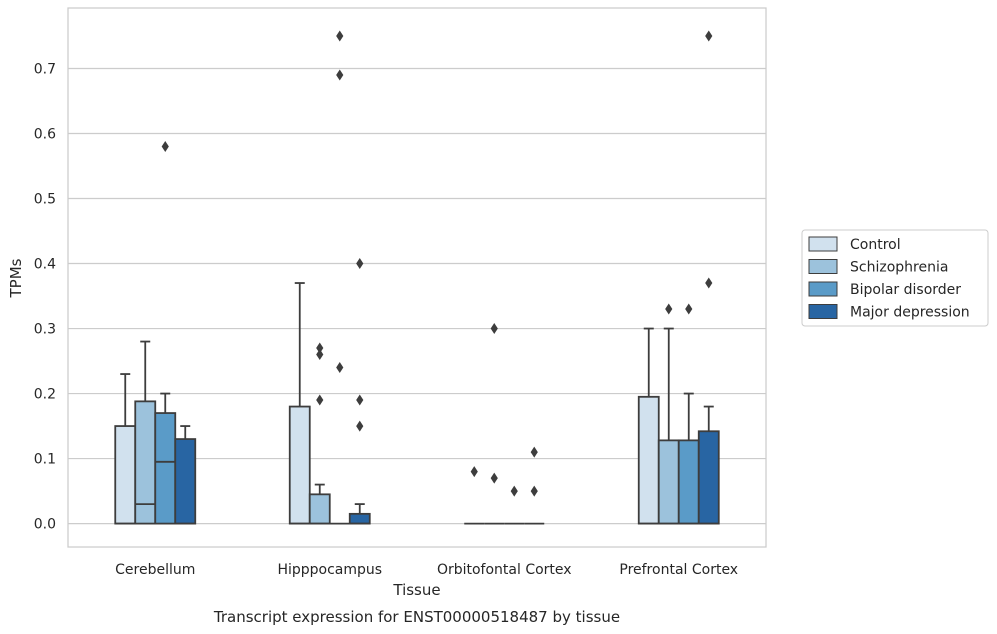 The height and width of the screenshot is (634, 997). Describe the element at coordinates (45, 525) in the screenshot. I see `y-tick-label: 0.0` at that location.